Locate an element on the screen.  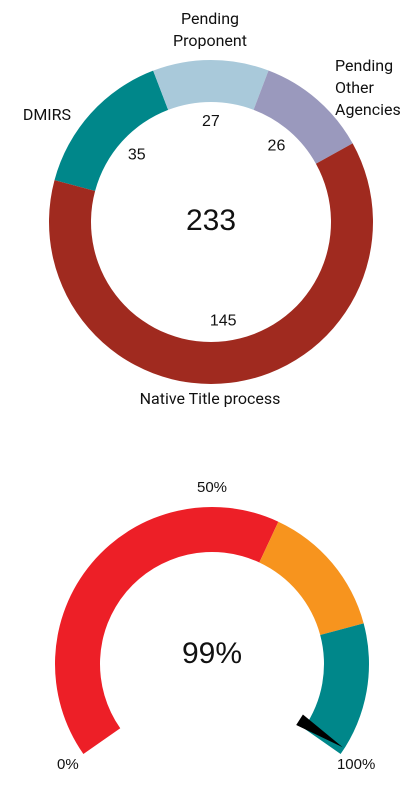
center-total: 233 is located at coordinates (211, 220).